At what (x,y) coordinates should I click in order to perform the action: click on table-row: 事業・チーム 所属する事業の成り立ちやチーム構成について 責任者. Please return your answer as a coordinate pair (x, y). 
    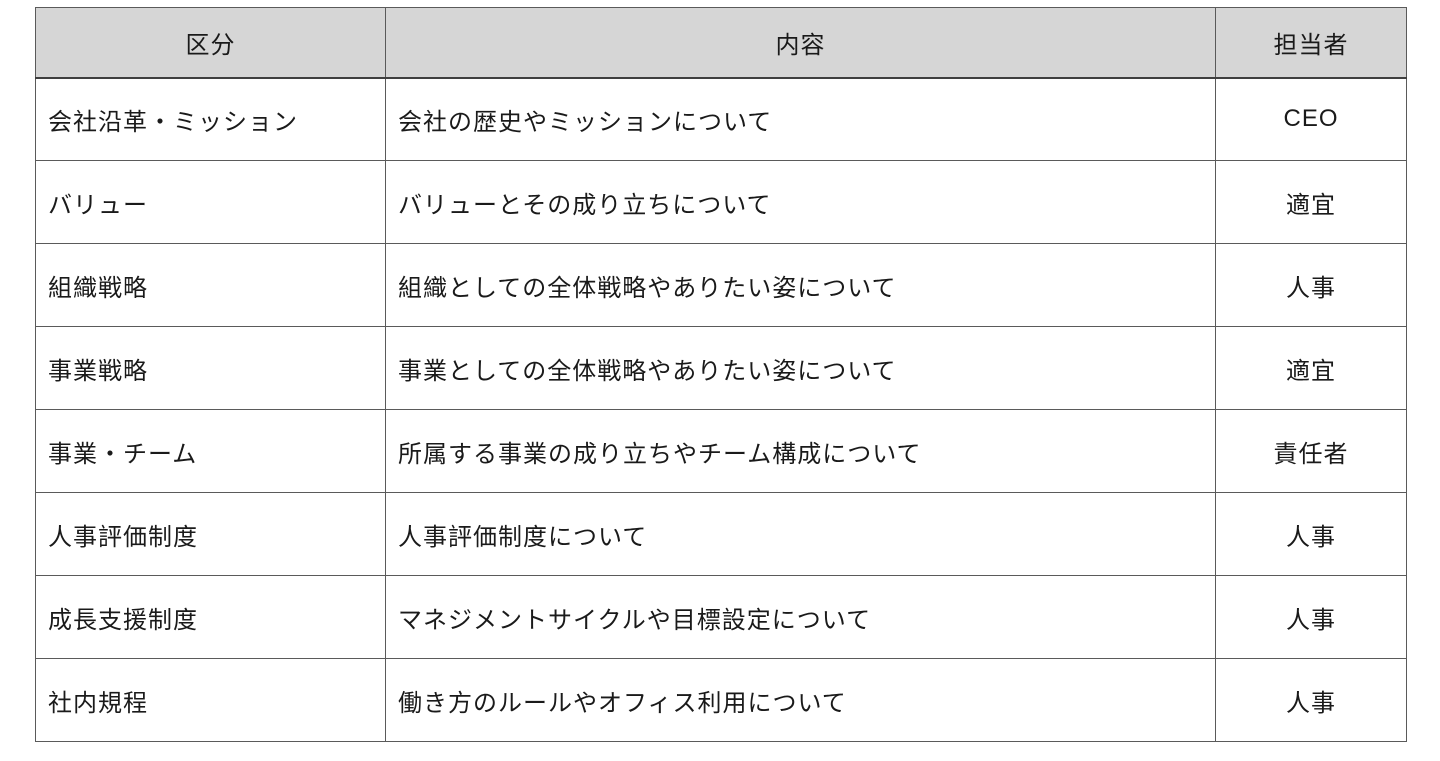
    Looking at the image, I should click on (721, 451).